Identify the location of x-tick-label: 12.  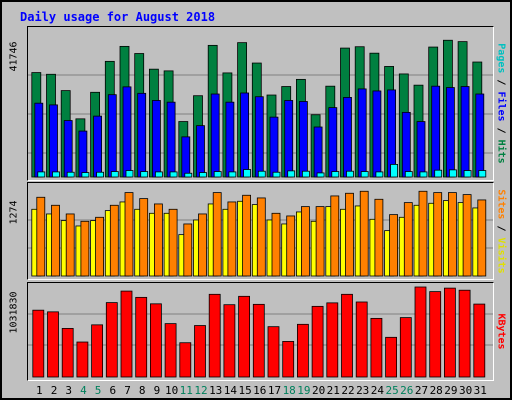
(201, 390).